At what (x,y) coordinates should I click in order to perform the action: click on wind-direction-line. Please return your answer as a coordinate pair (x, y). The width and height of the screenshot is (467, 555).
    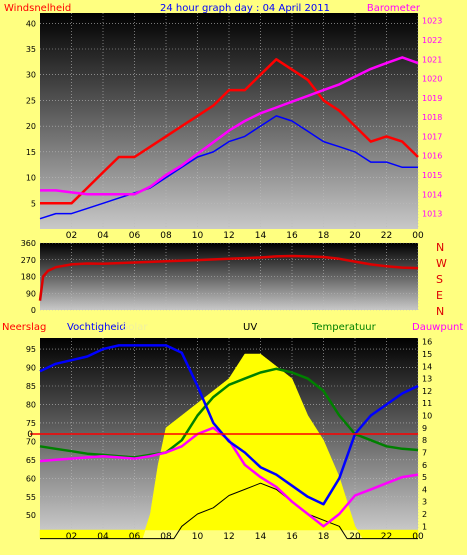
    Looking at the image, I should click on (228, 277).